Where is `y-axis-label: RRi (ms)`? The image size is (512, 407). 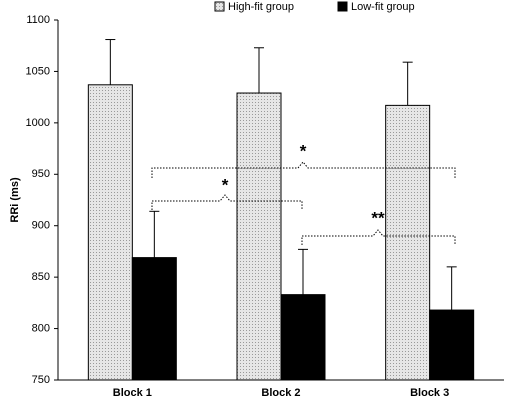
y-axis-label: RRi (ms) is located at coordinates (15, 200).